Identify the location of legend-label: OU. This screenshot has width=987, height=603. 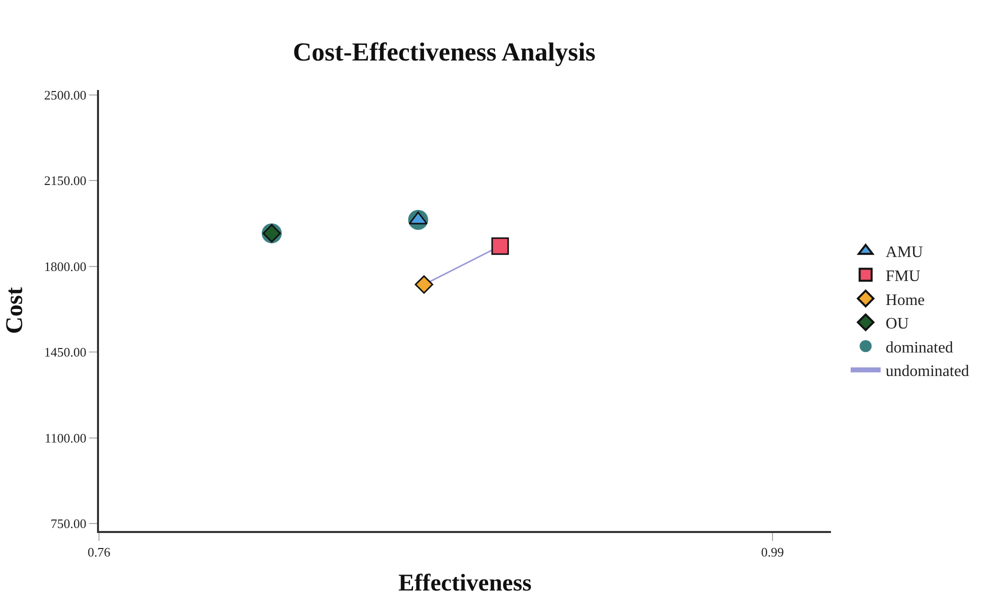
(898, 324).